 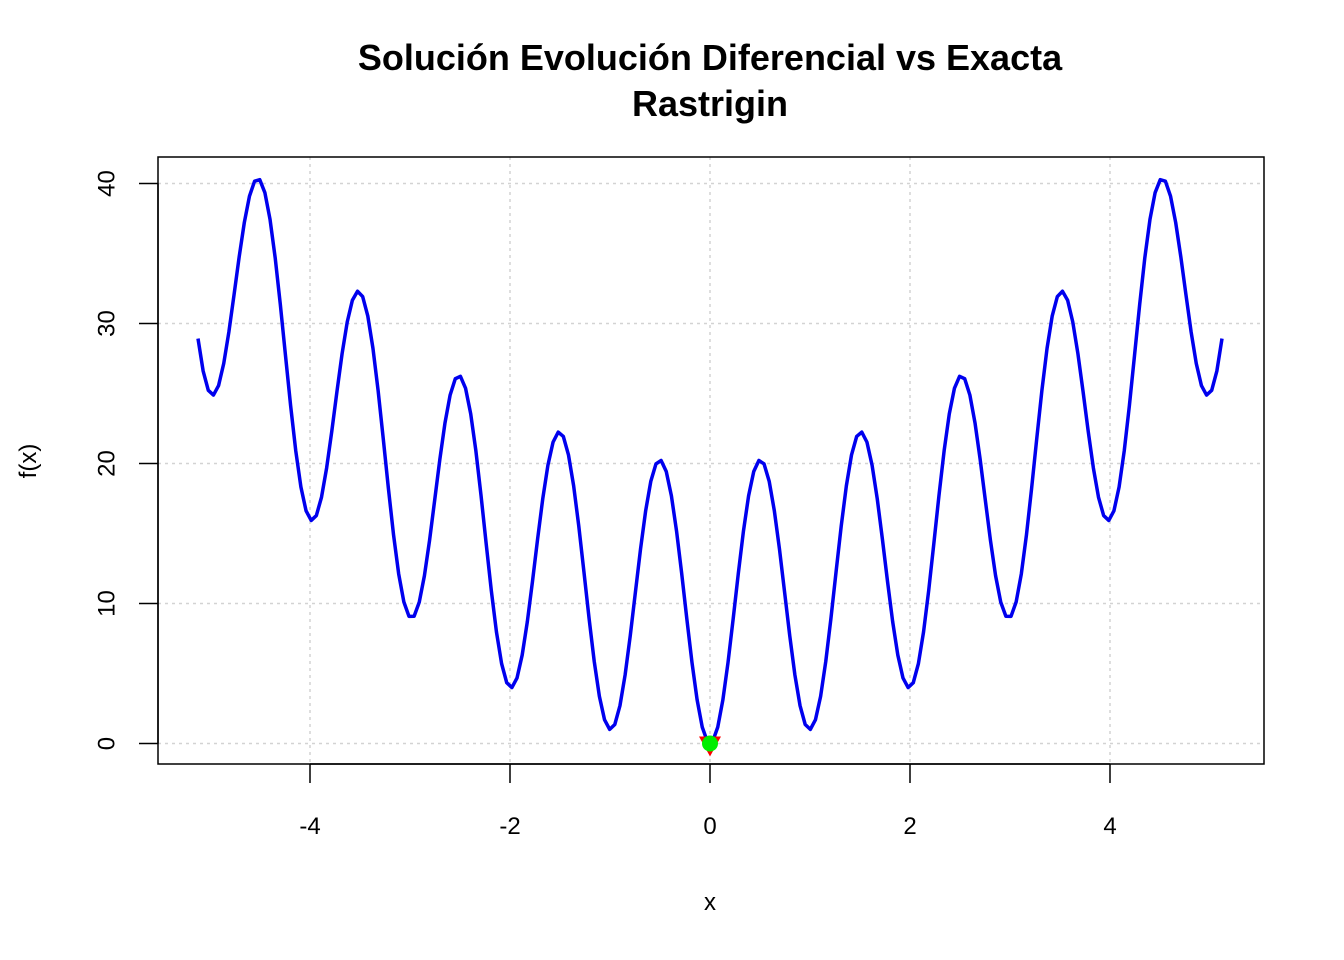 I want to click on x-axis: -4 -2 0 2 4, so click(x=708, y=801).